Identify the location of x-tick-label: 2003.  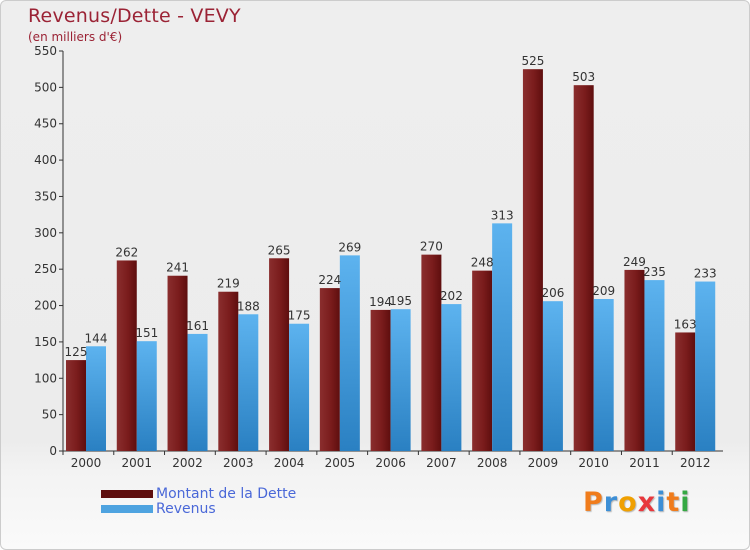
(238, 463).